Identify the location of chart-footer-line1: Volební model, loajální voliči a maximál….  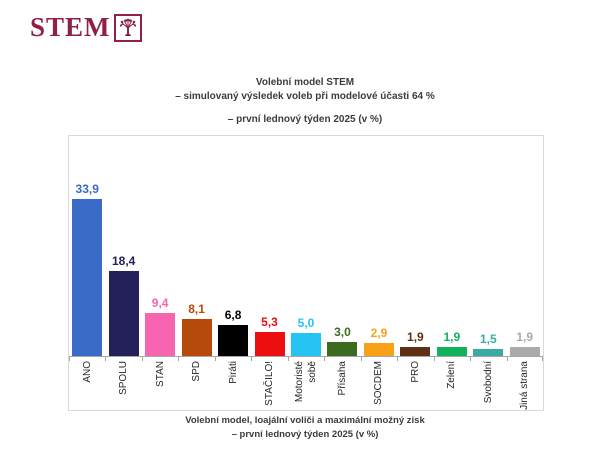
(305, 420).